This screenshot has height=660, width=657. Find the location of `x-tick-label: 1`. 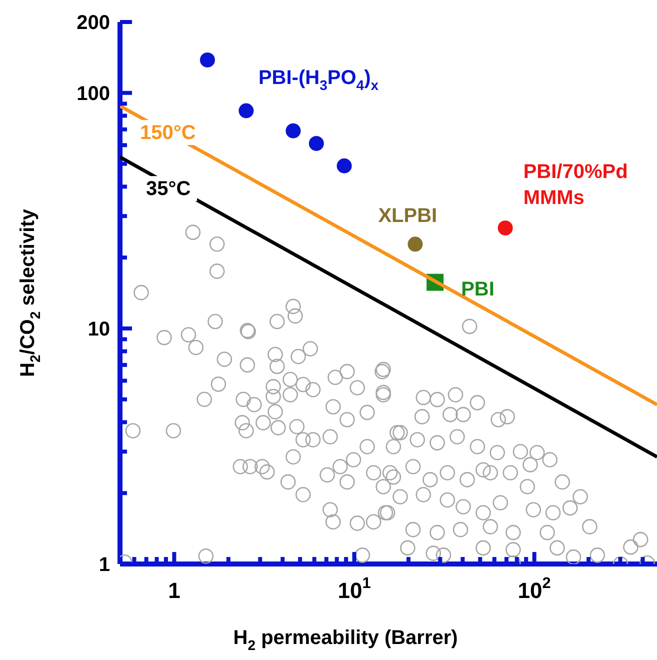

x-tick-label: 1 is located at coordinates (174, 590).